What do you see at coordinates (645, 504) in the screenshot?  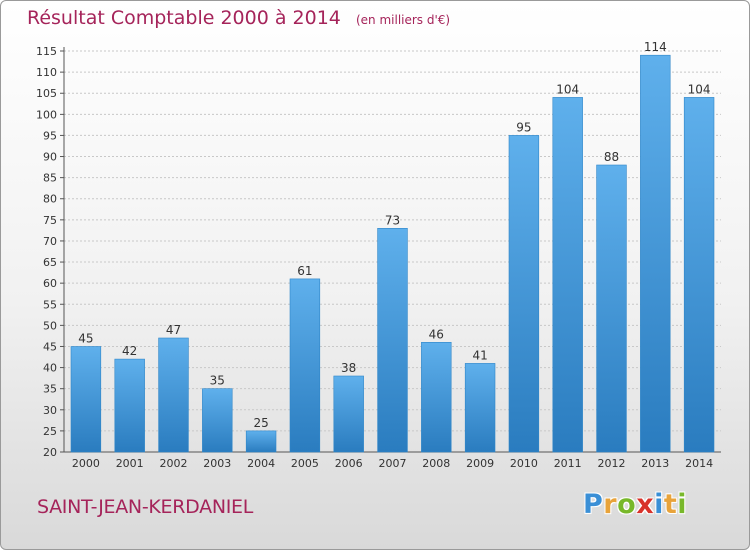 I see `logo-letter: x` at bounding box center [645, 504].